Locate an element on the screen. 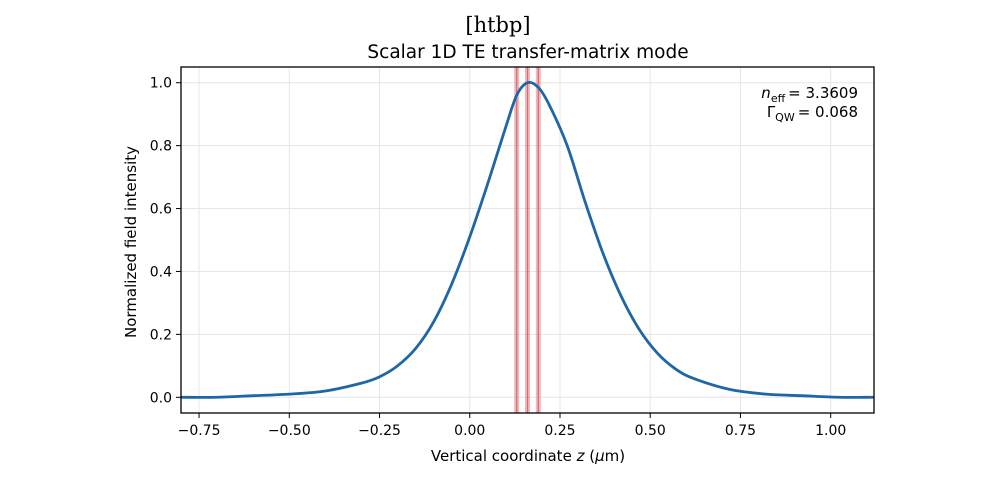 The height and width of the screenshot is (488, 998). qw-lines is located at coordinates (527, 240).